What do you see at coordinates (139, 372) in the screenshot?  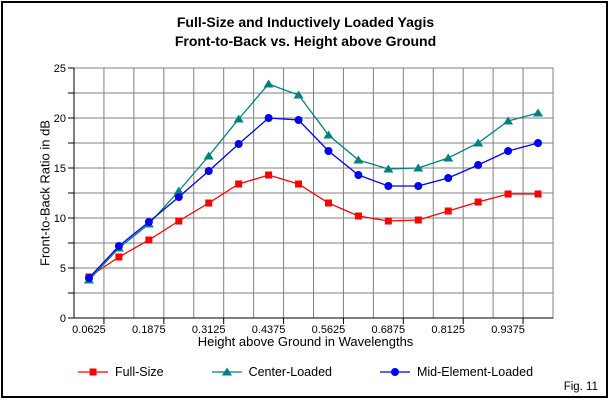 I see `legend-label-full-size: Full-Size` at bounding box center [139, 372].